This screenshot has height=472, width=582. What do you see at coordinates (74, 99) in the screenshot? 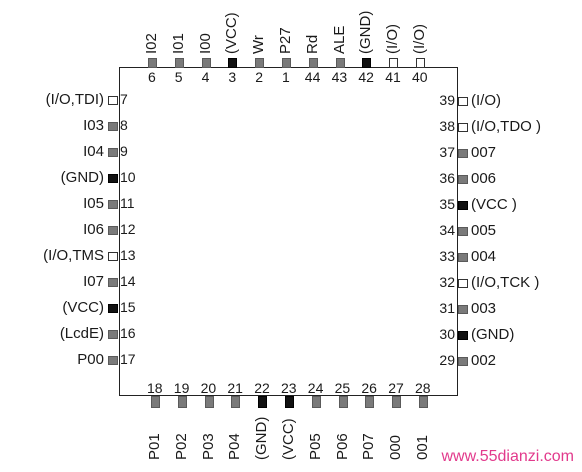
I see `pin-7-label: (I/O,TDI)` at bounding box center [74, 99].